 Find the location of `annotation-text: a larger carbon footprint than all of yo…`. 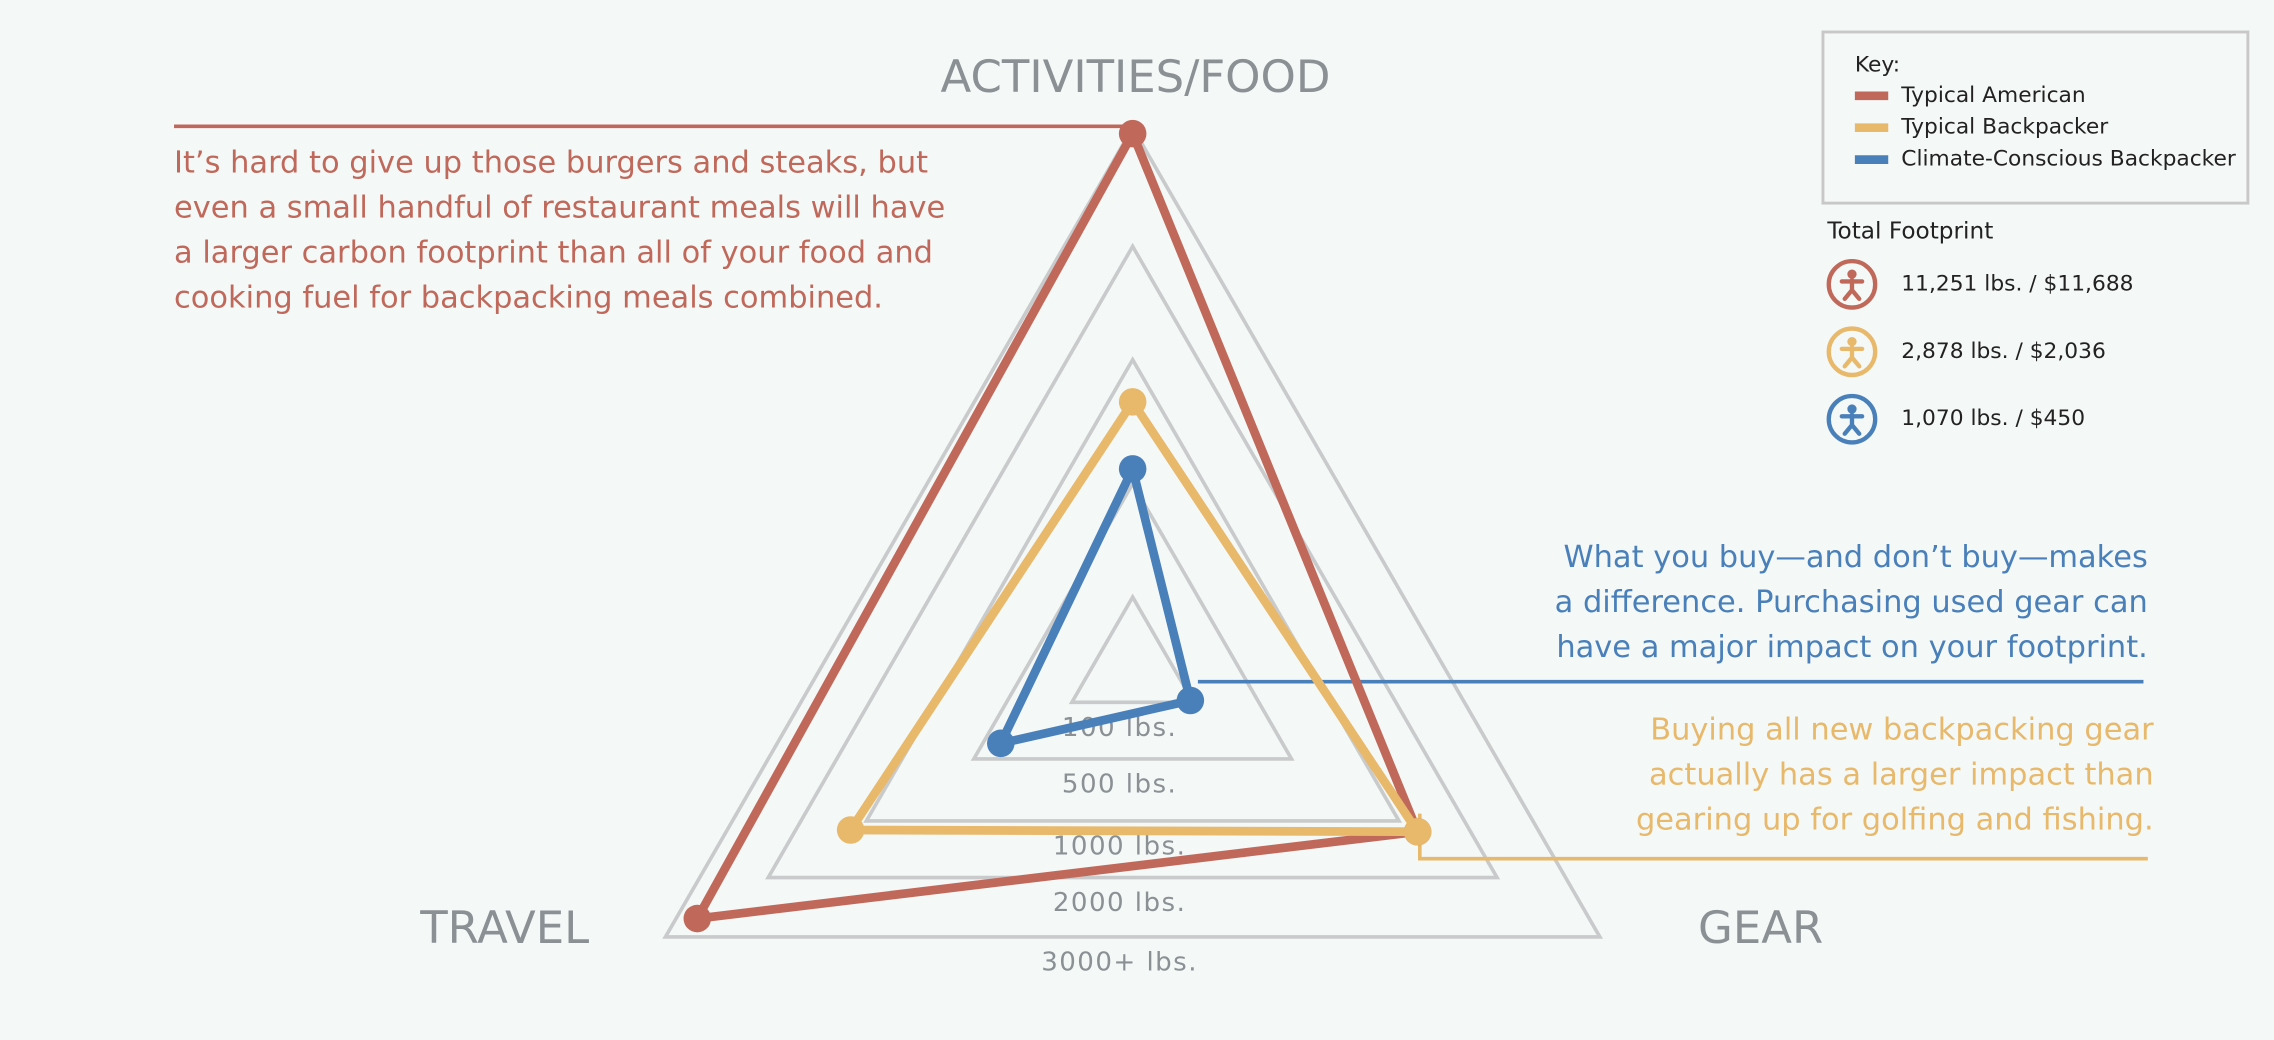

annotation-text: a larger carbon footprint than all of yo… is located at coordinates (553, 252).